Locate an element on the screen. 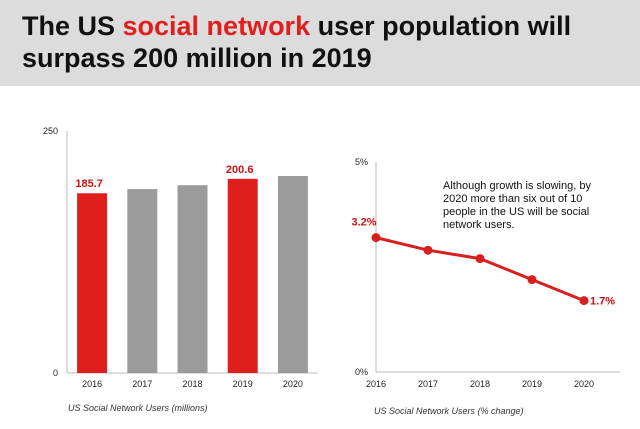  bar-x-tick-label: 2016 is located at coordinates (92, 384).